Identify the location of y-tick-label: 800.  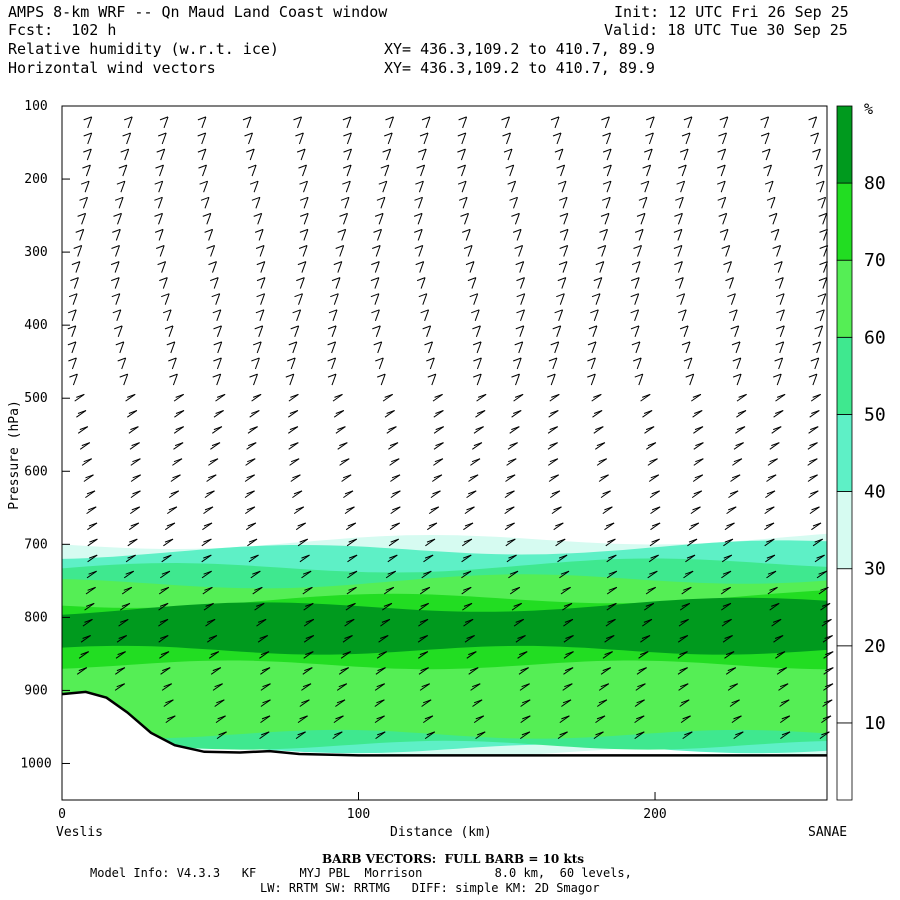
(35, 617).